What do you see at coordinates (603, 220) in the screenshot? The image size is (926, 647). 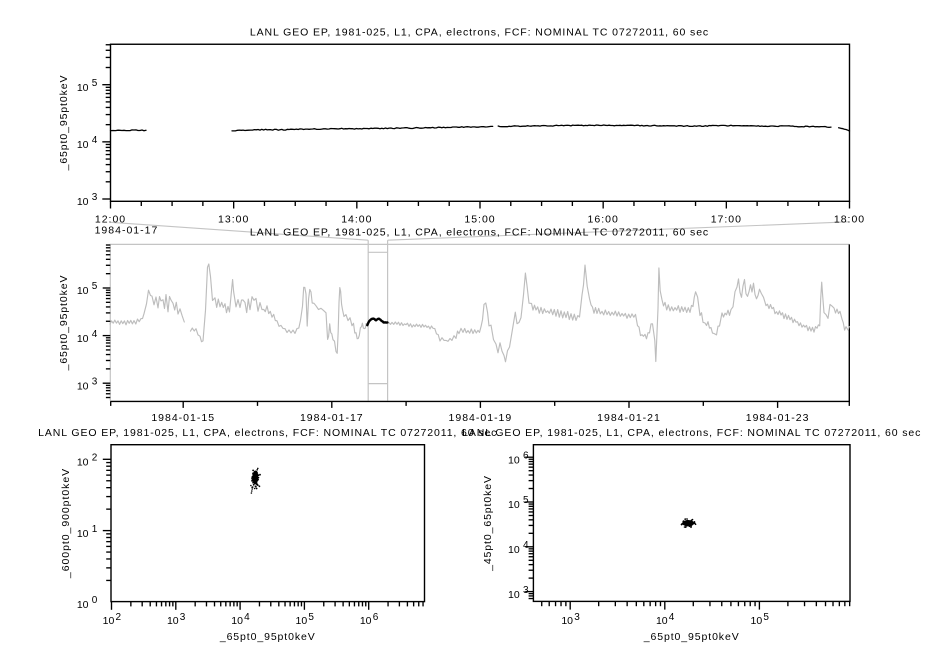 I see `svg-text: 16:00` at bounding box center [603, 220].